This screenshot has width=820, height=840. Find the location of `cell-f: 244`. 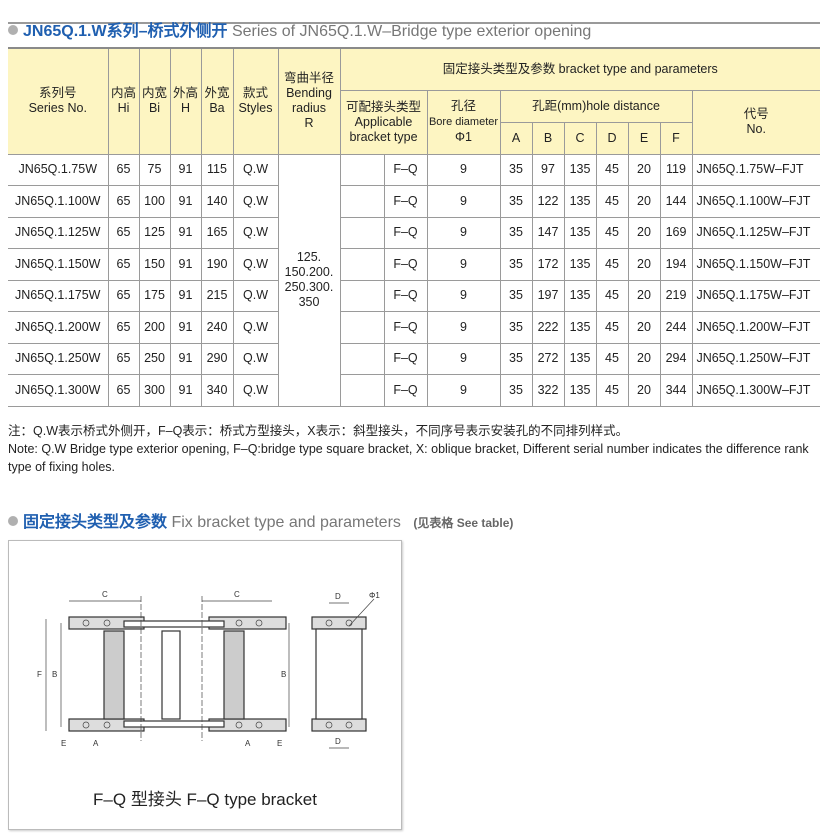

cell-f: 244 is located at coordinates (676, 327).